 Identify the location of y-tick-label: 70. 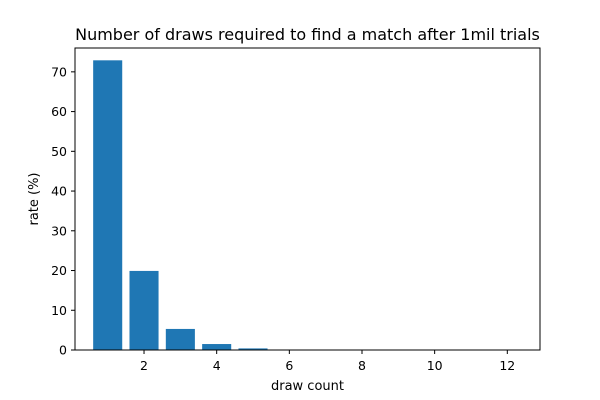
(59, 71).